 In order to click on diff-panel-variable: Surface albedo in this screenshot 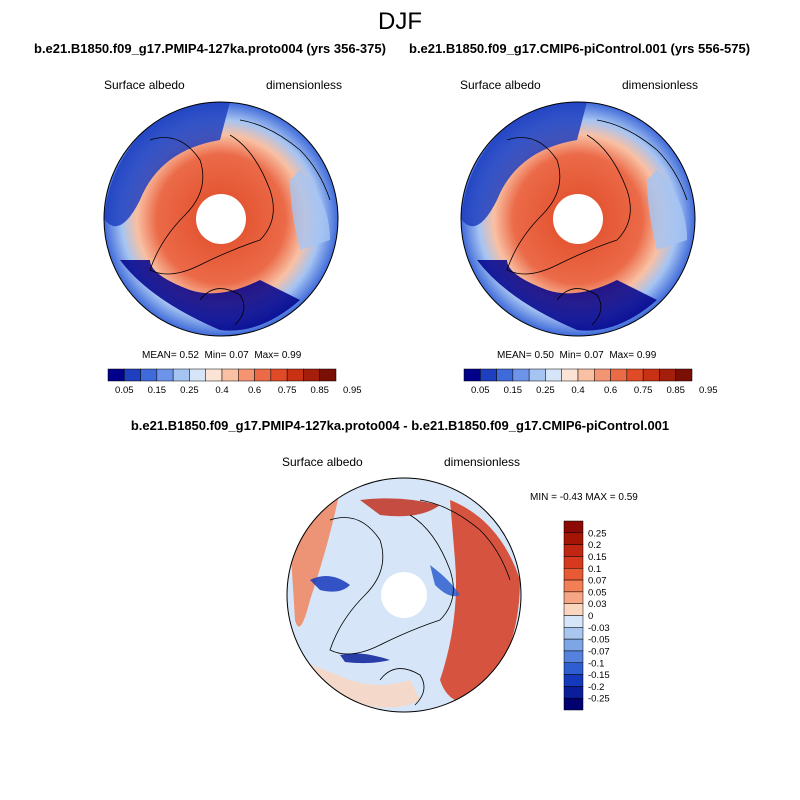, I will do `click(322, 462)`.